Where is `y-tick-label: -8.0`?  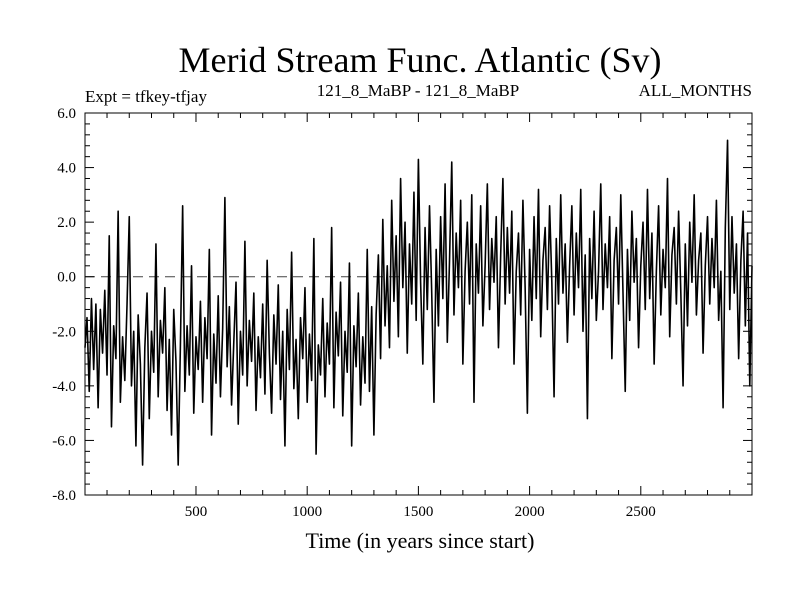 y-tick-label: -8.0 is located at coordinates (64, 496).